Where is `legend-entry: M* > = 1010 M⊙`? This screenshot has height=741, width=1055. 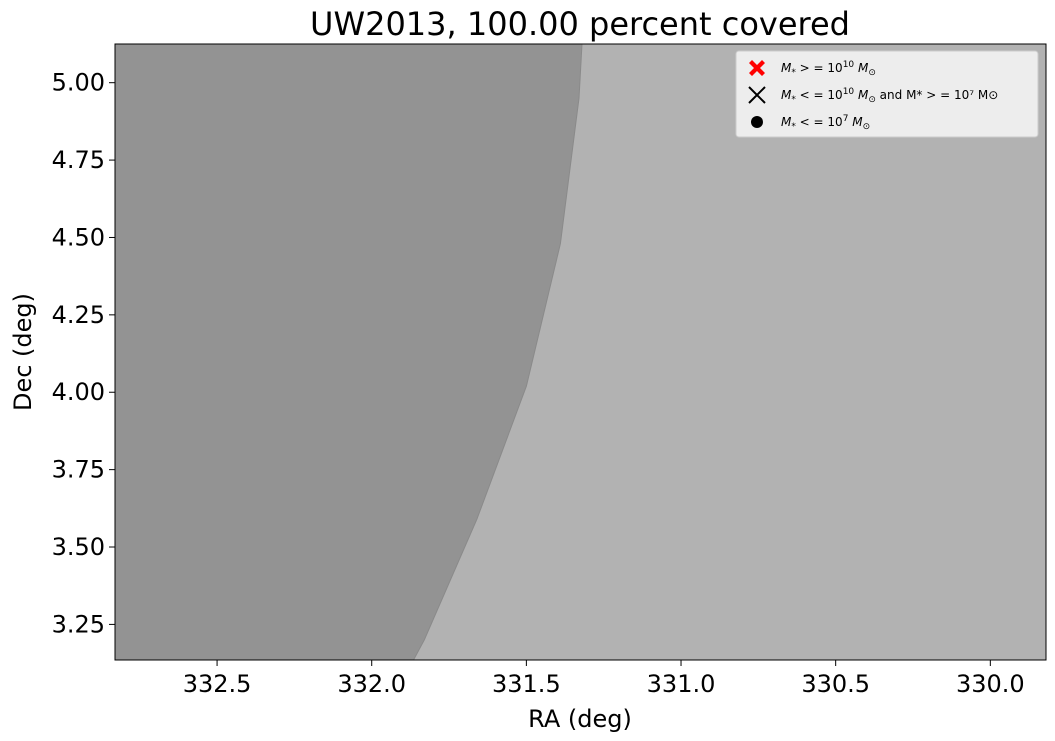
legend-entry: M* > = 1010 M⊙ is located at coordinates (812, 69).